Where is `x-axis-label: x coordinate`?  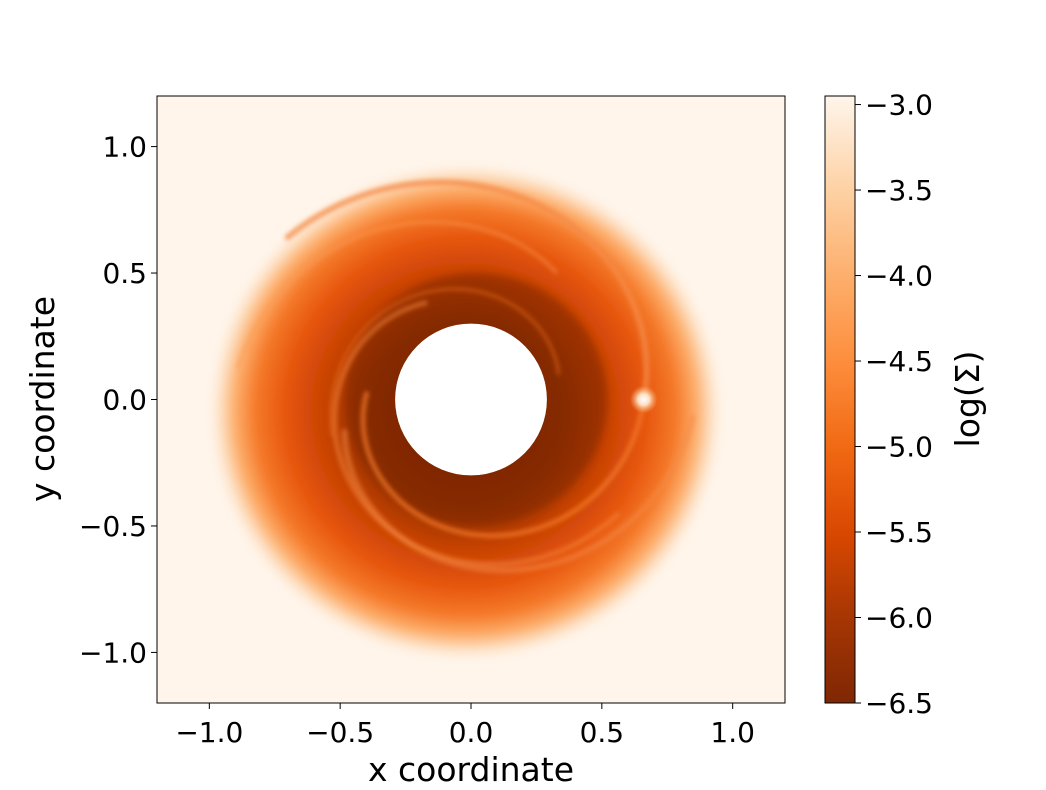 x-axis-label: x coordinate is located at coordinates (471, 769).